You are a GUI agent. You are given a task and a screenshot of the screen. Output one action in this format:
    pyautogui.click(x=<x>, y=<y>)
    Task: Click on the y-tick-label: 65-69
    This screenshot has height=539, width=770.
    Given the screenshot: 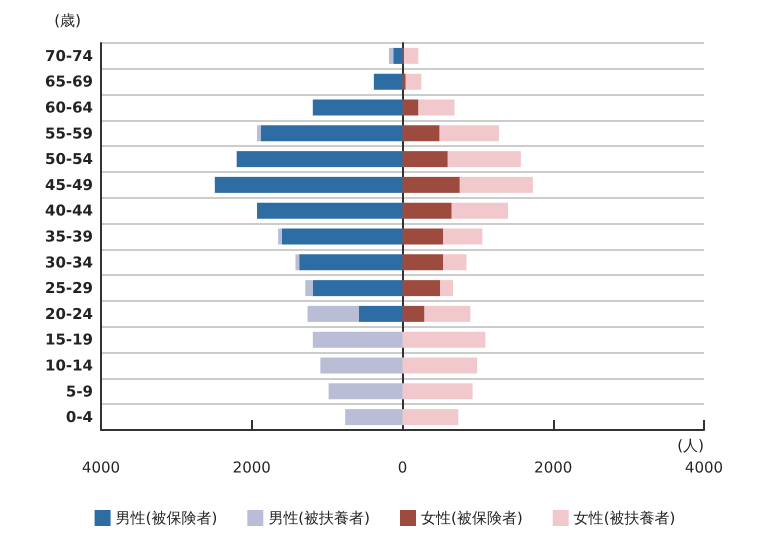 What is the action you would take?
    pyautogui.click(x=69, y=81)
    